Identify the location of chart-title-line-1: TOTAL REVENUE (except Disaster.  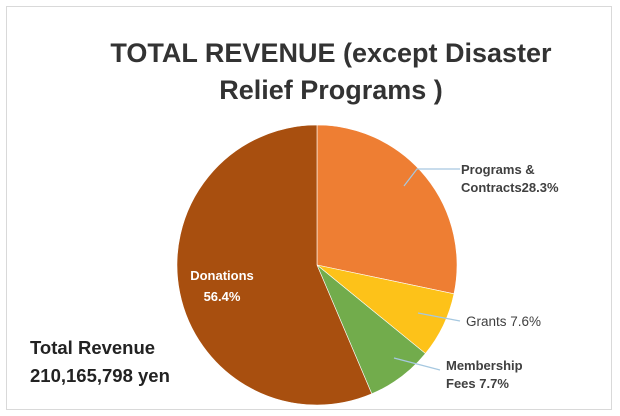
(331, 53).